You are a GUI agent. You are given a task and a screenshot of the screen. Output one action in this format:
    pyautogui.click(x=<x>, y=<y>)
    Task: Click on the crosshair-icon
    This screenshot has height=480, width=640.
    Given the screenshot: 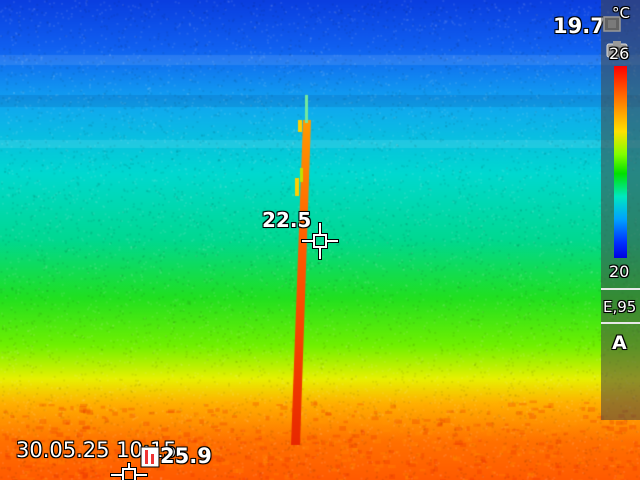 What is the action you would take?
    pyautogui.click(x=320, y=241)
    